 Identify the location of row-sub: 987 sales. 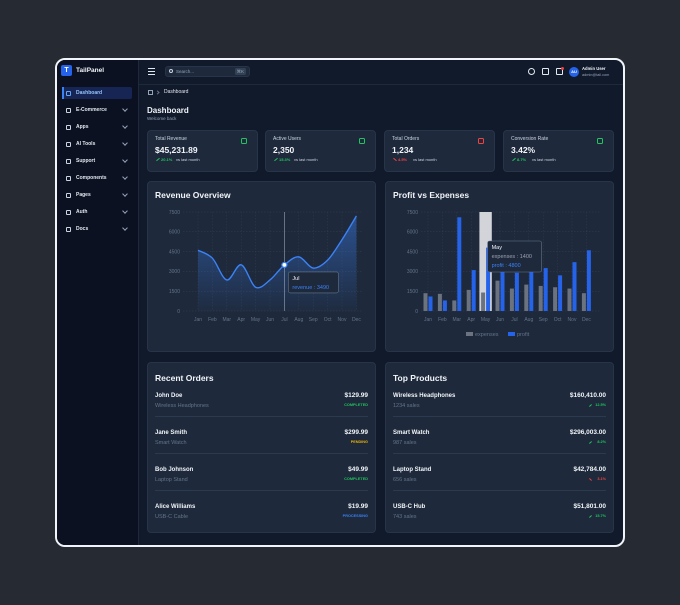
(405, 443).